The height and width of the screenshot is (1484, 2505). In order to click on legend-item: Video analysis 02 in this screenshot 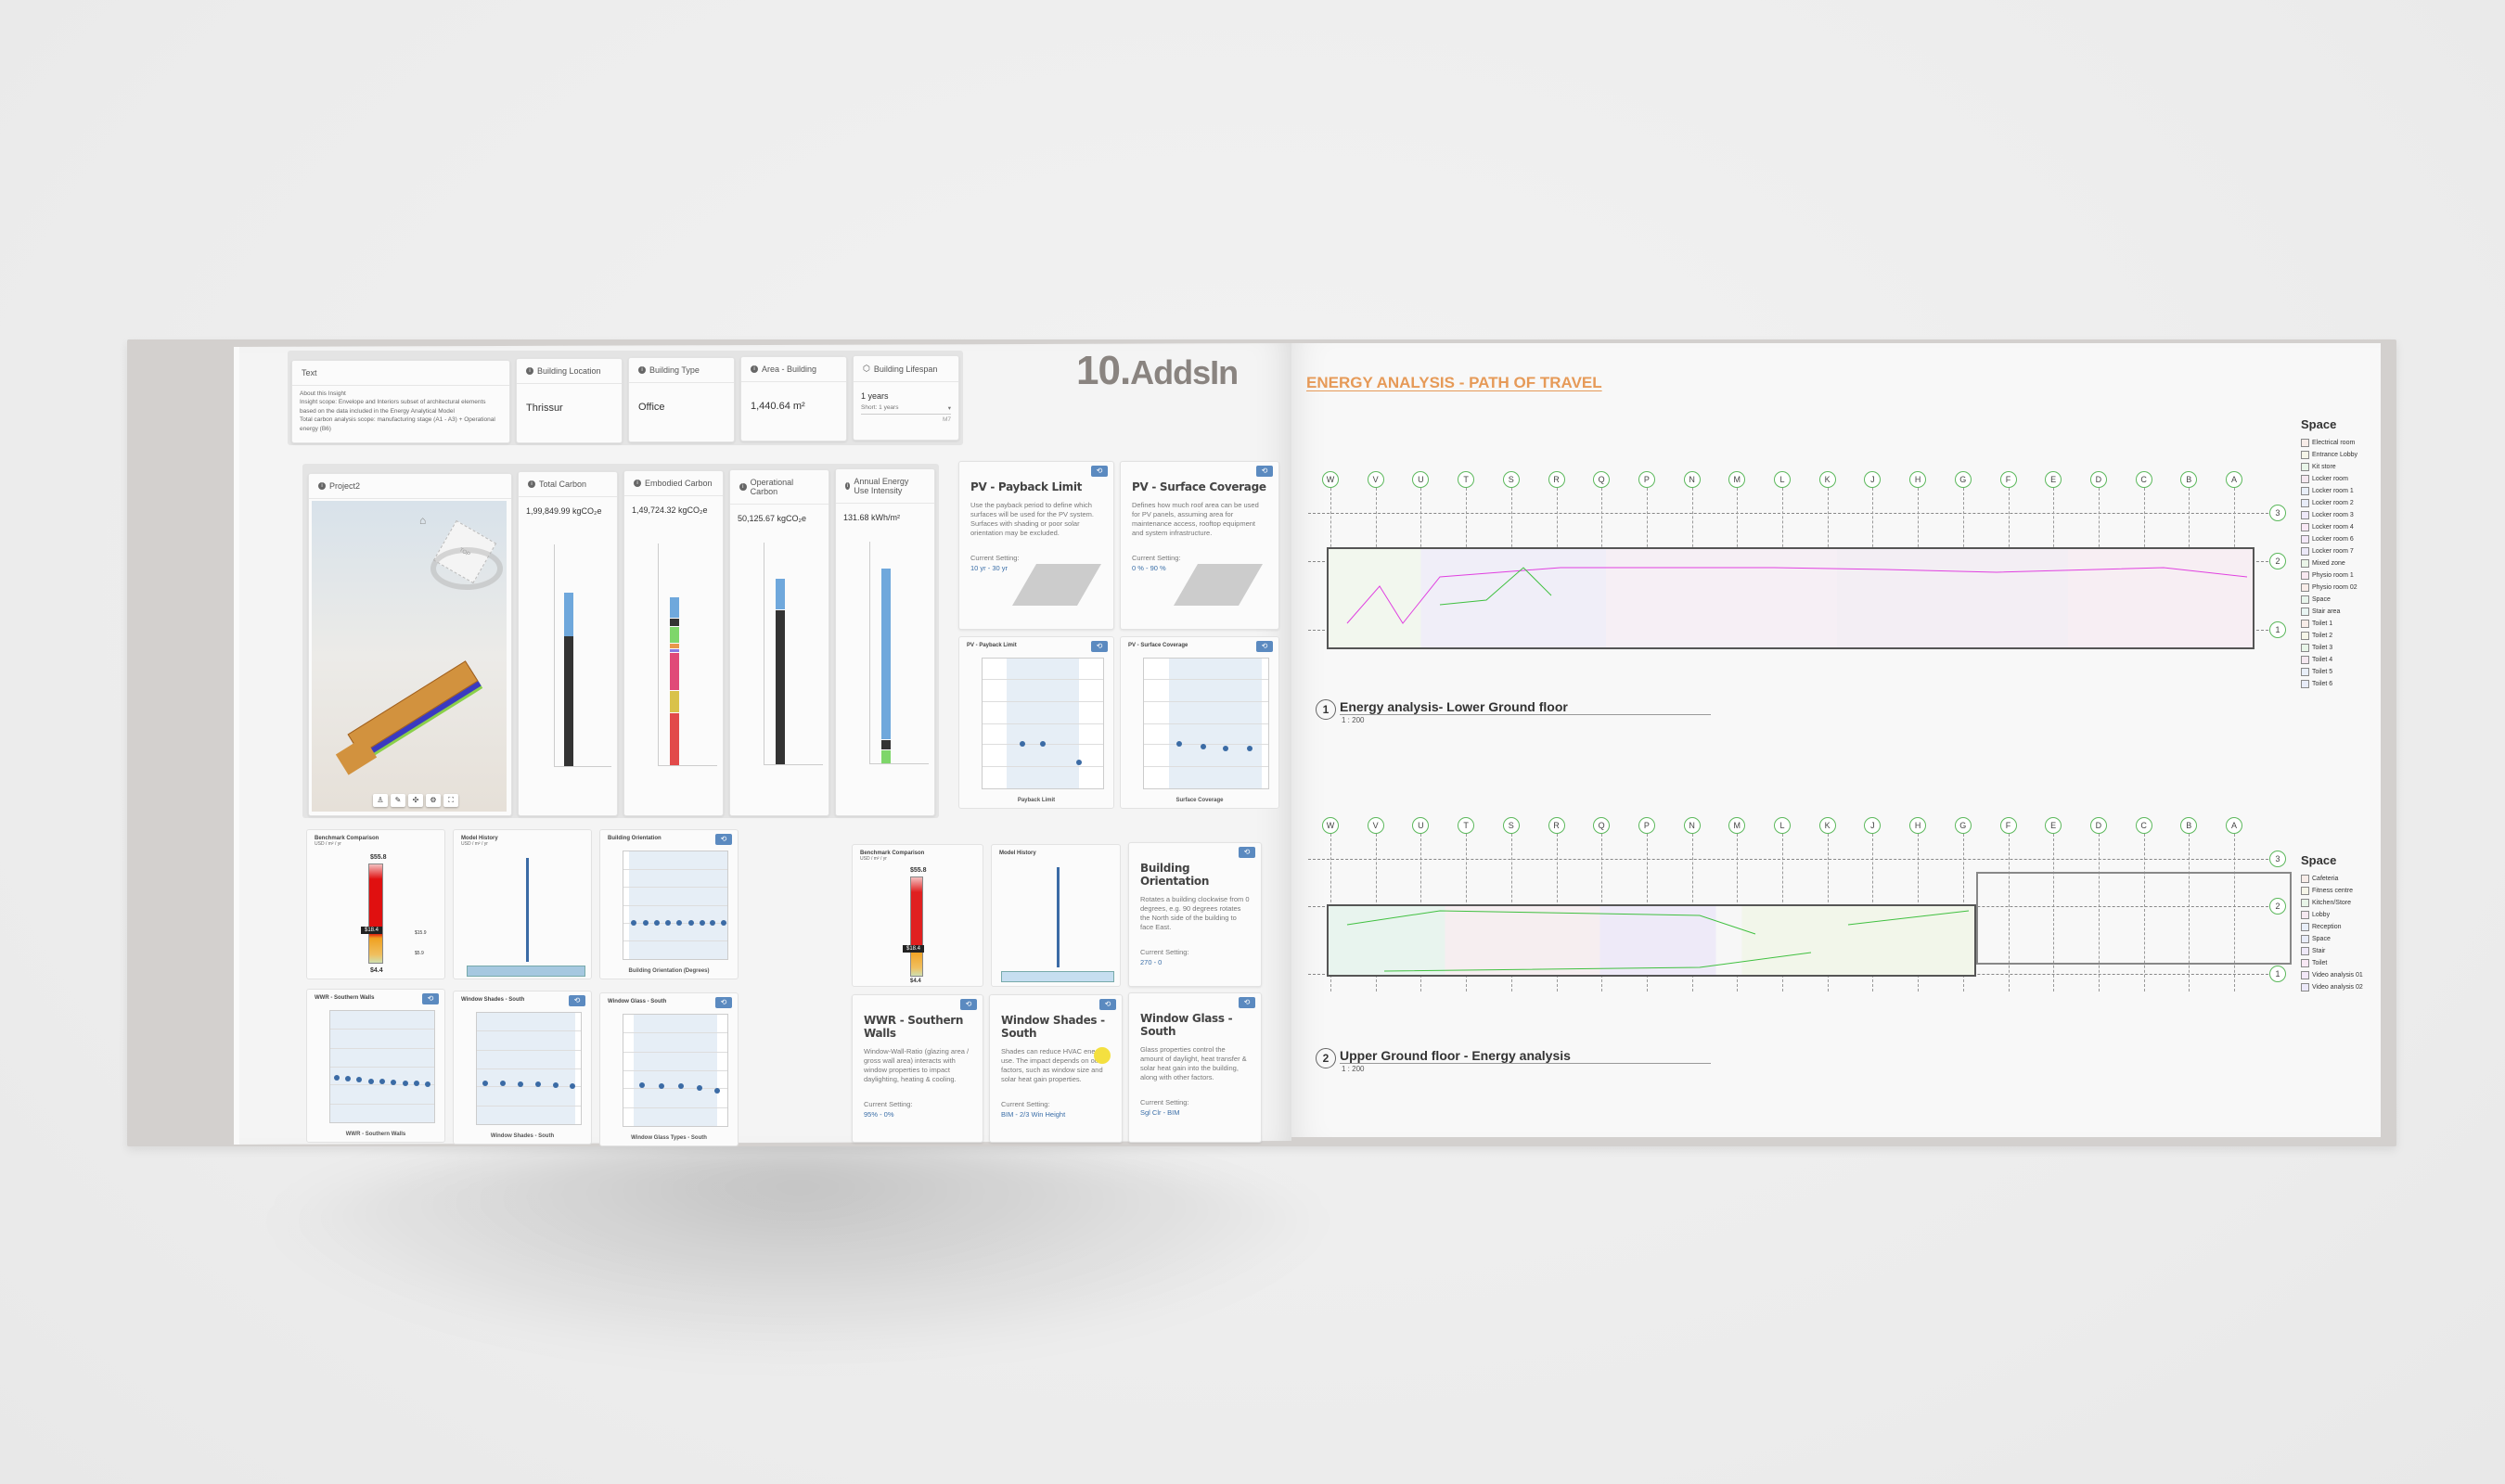, I will do `click(2332, 987)`.